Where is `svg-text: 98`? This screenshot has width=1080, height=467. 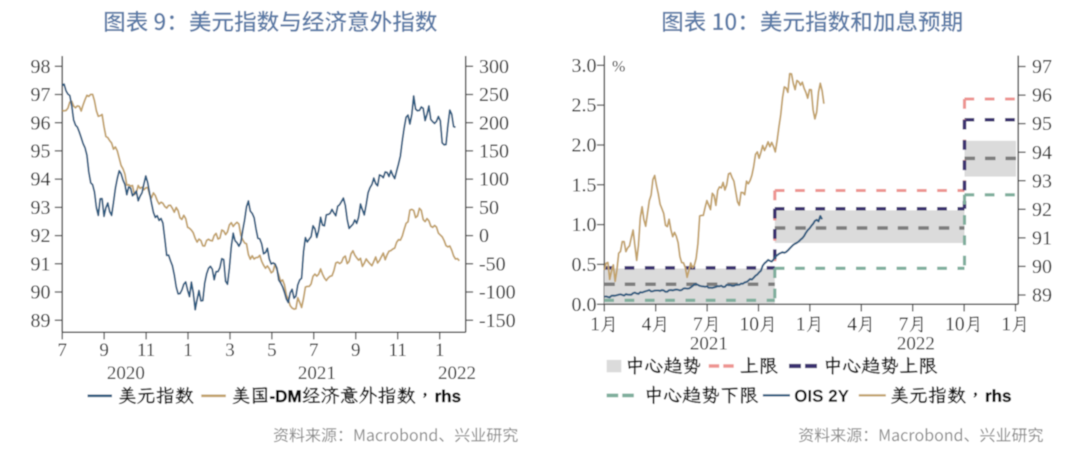
svg-text: 98 is located at coordinates (41, 67).